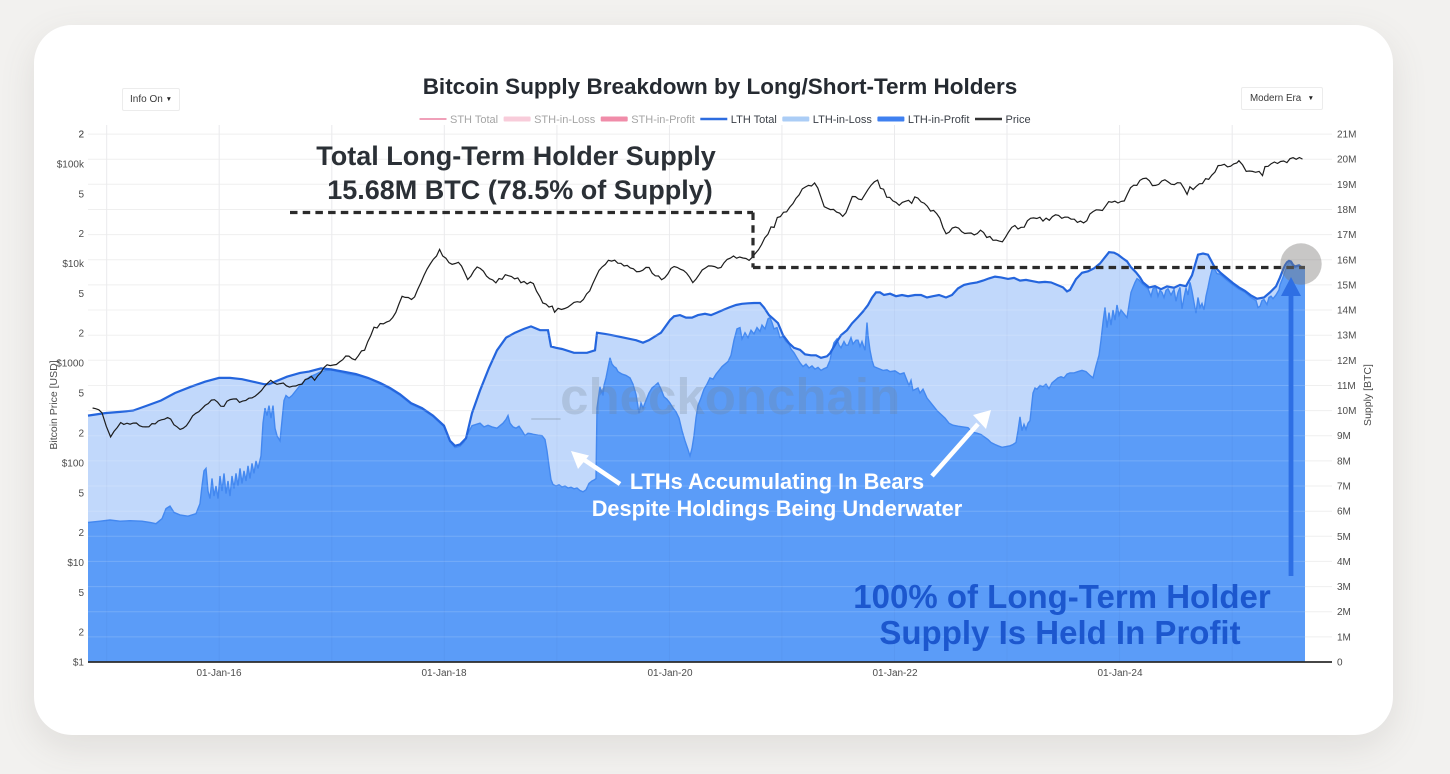 This screenshot has height=774, width=1450. I want to click on svg-text: 01-Jan-18, so click(443, 673).